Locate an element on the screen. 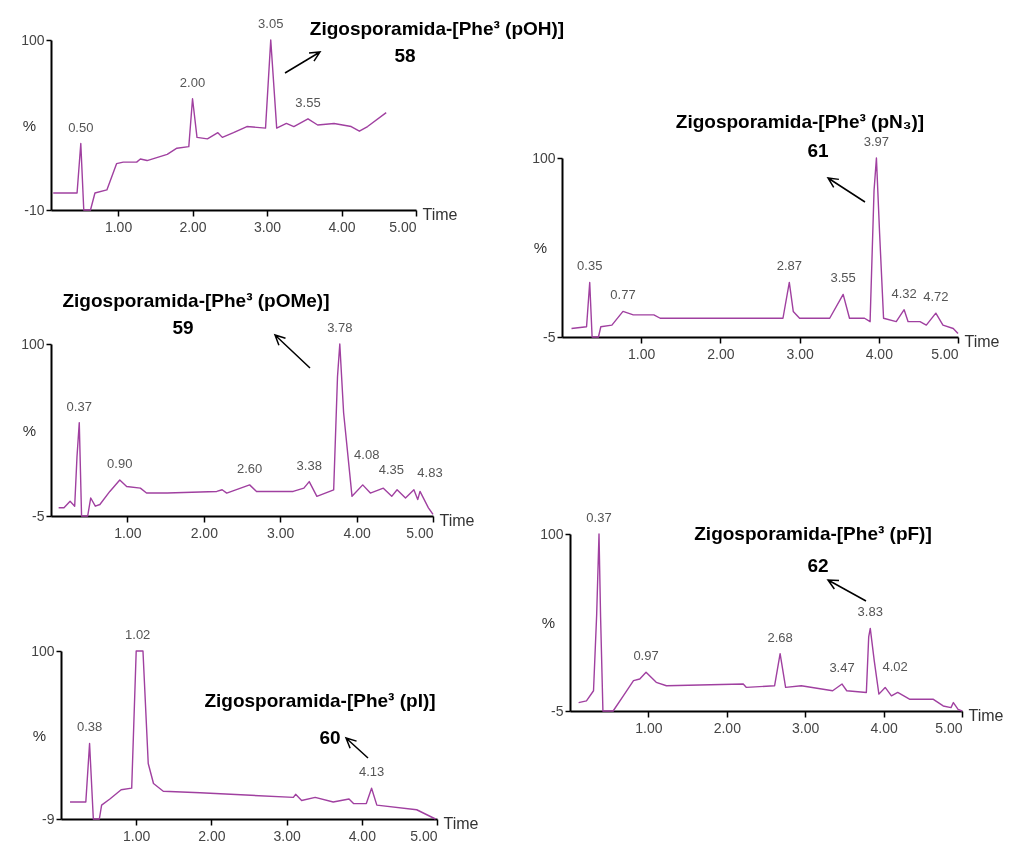  annotation: 4.13 is located at coordinates (371, 772).